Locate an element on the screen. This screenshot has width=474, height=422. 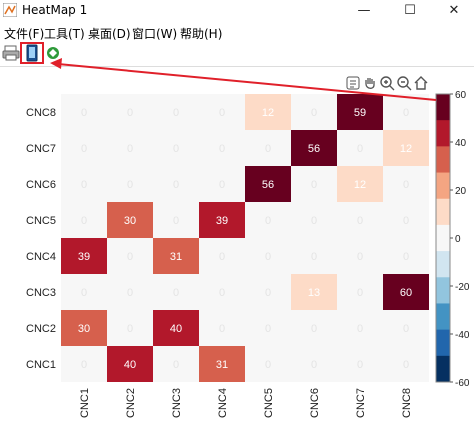
matlab-app-icon is located at coordinates (10, 10).